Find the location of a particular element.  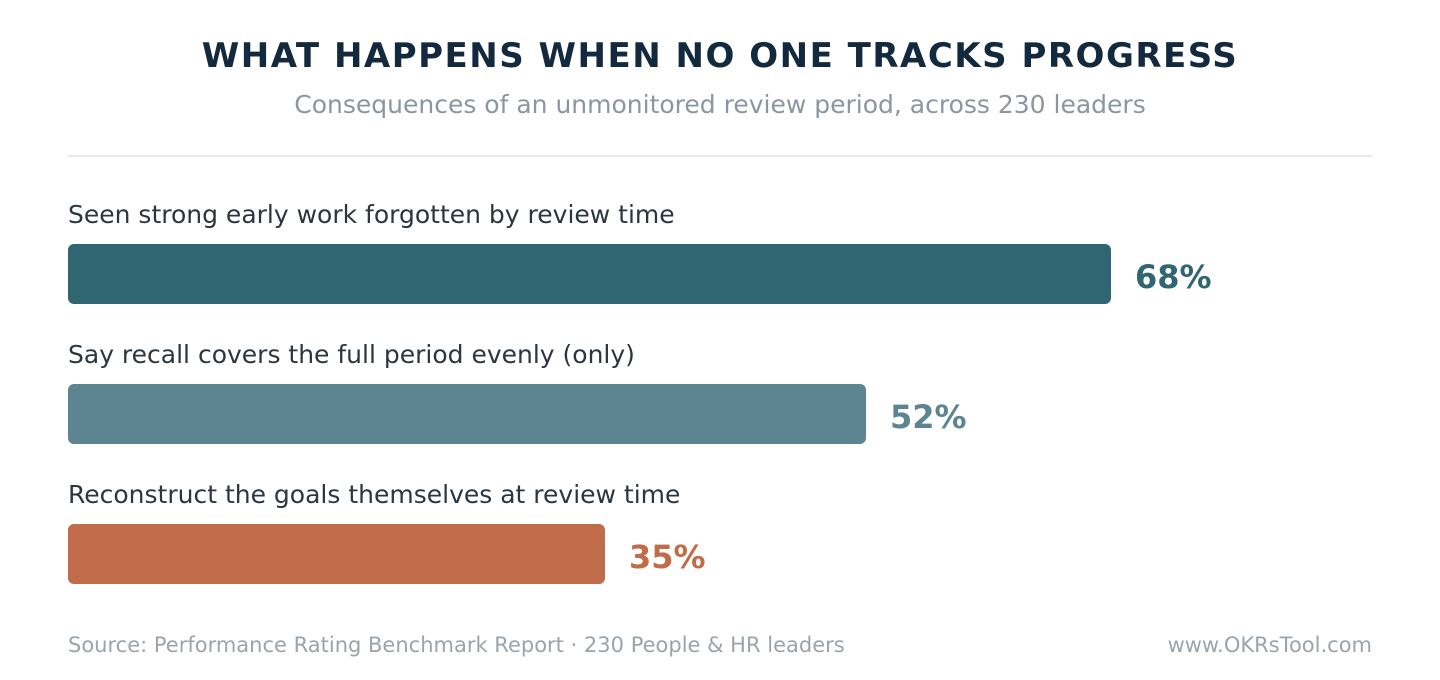

bar-value-label: 52% is located at coordinates (928, 417).